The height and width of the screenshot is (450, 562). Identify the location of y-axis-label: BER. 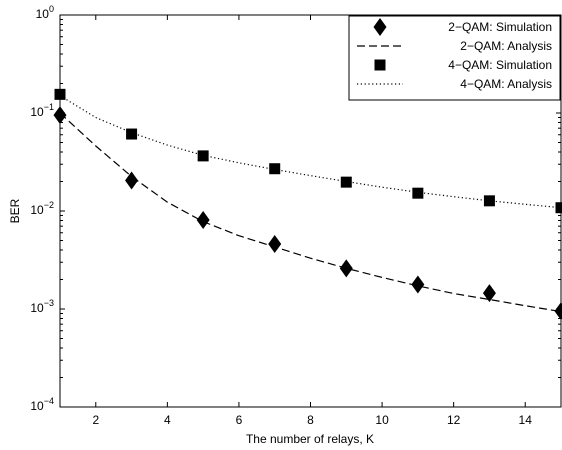
(15, 210).